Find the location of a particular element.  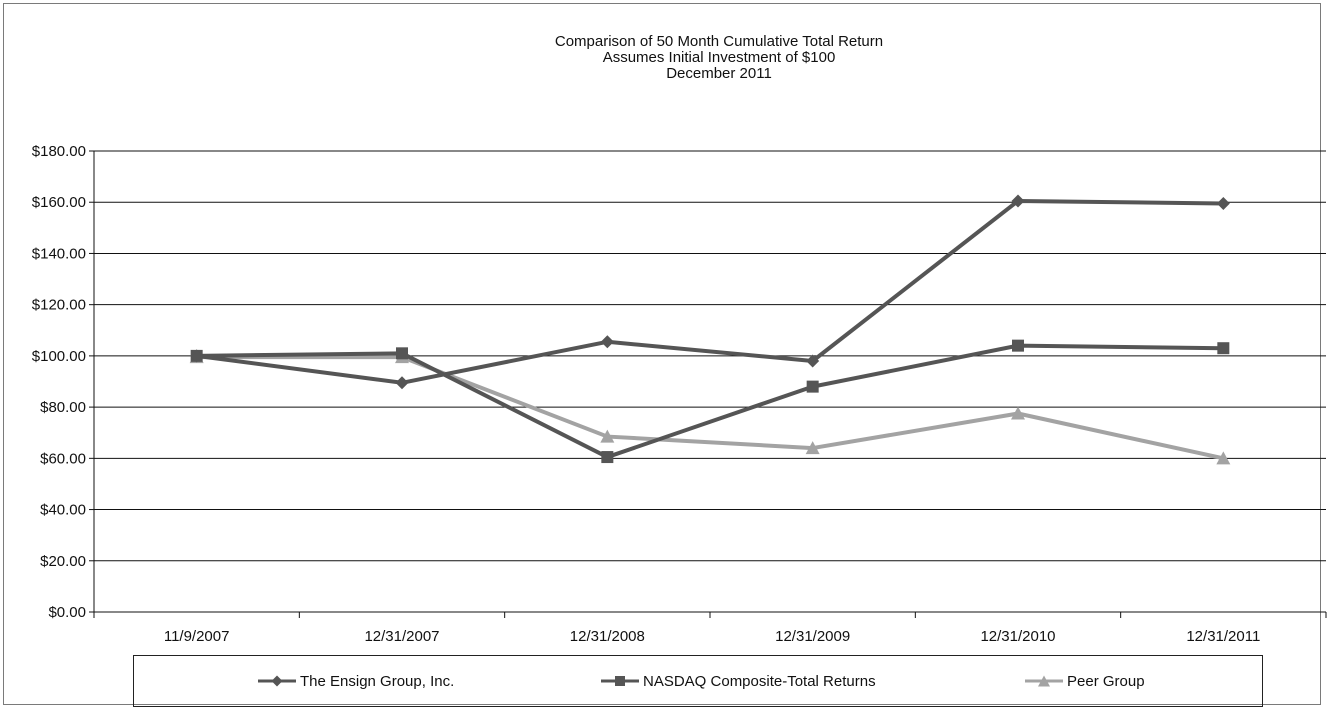

legend-item-peer: Peer Group is located at coordinates (1085, 681).